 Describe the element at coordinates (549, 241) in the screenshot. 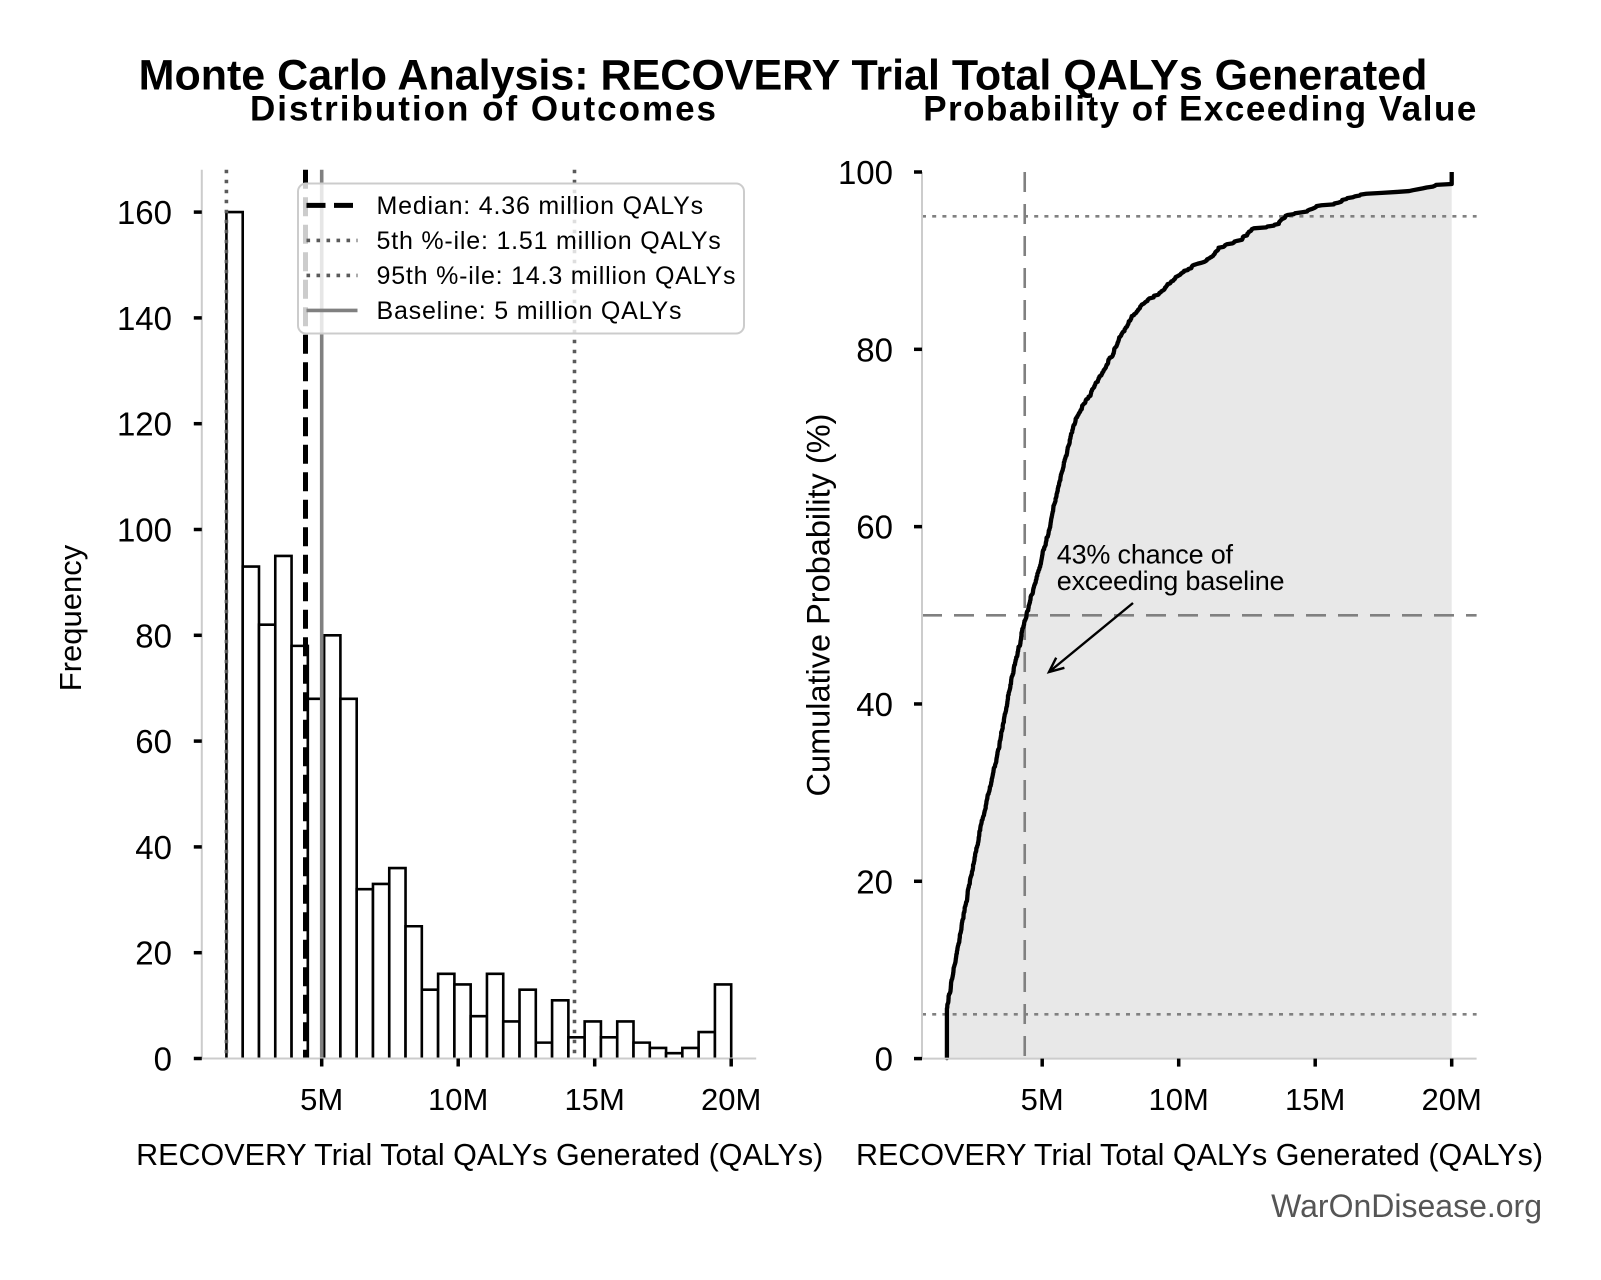

I see `svg-text: 5th %-ile: 1.51 million QALYs` at that location.